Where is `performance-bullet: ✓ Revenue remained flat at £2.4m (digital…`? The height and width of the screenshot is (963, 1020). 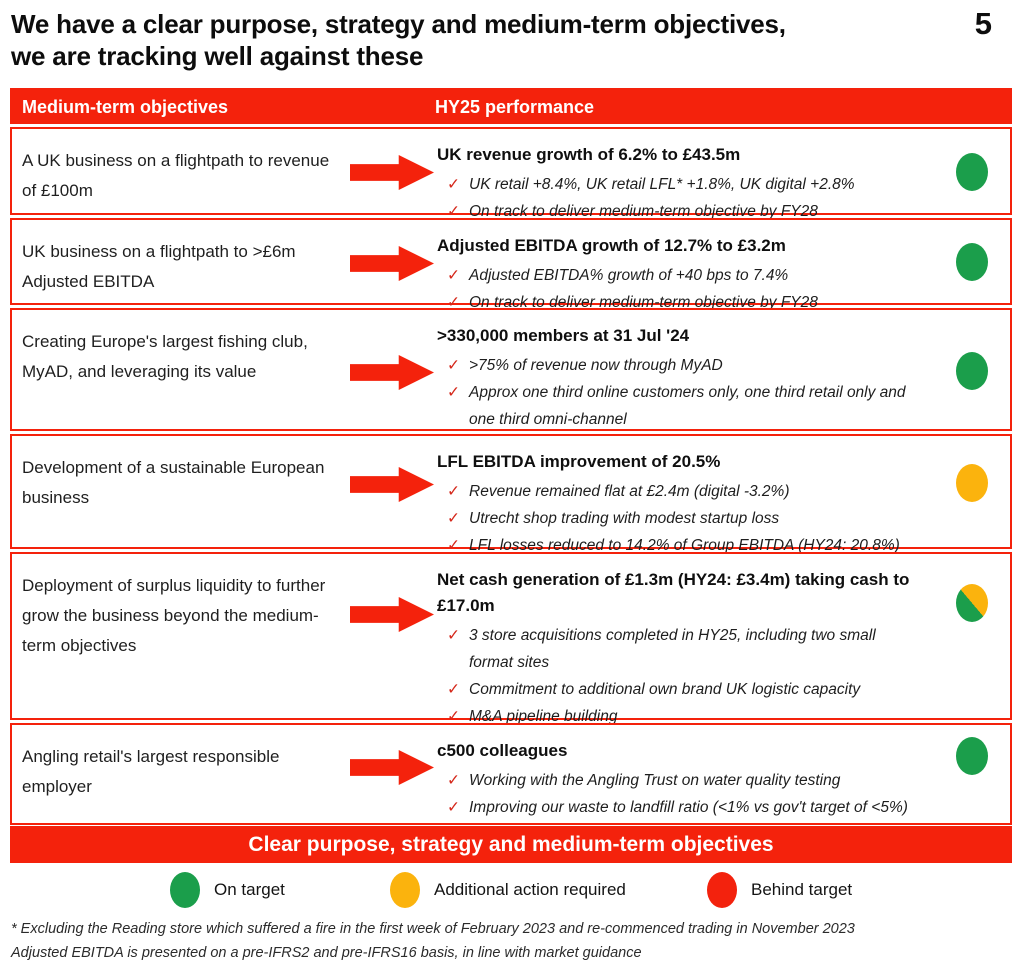
performance-bullet: ✓ Revenue remained flat at £2.4m (digital… is located at coordinates (678, 491).